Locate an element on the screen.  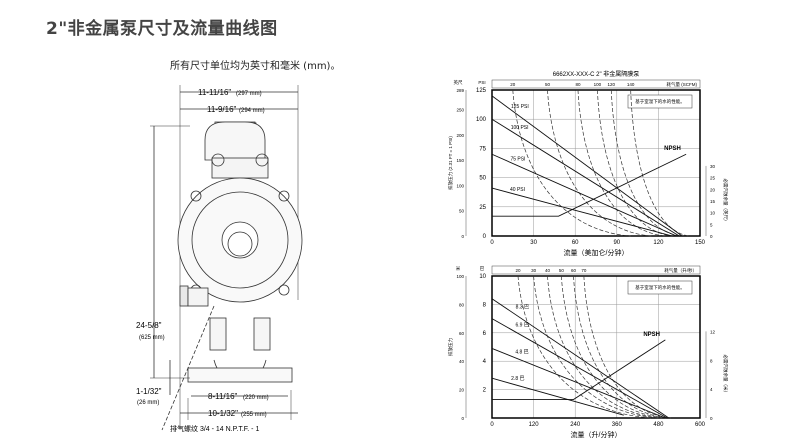
chart1-y-tick-outer: 150 is located at coordinates (460, 160).